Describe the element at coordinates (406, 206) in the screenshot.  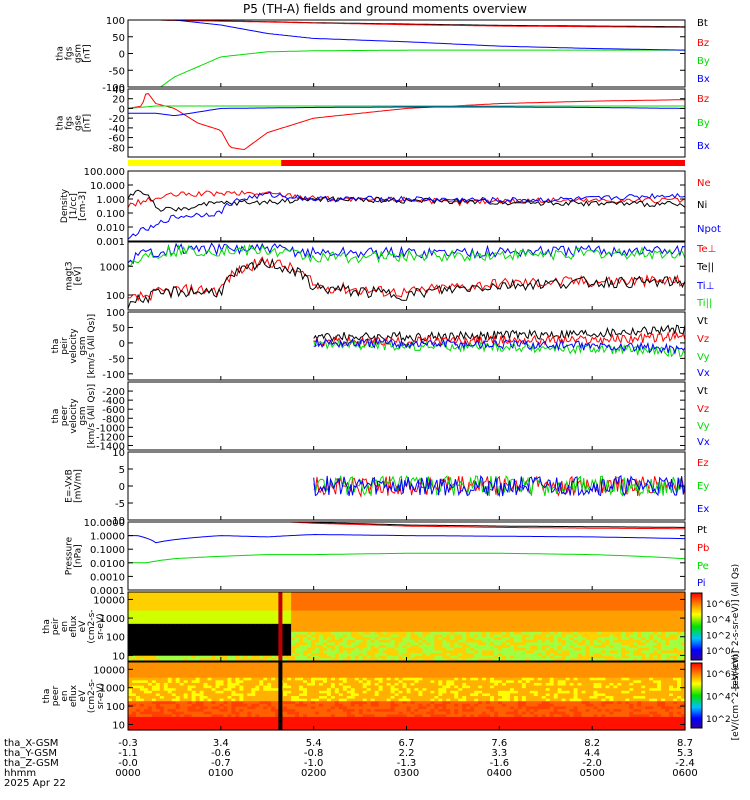
I see `panel-frame` at that location.